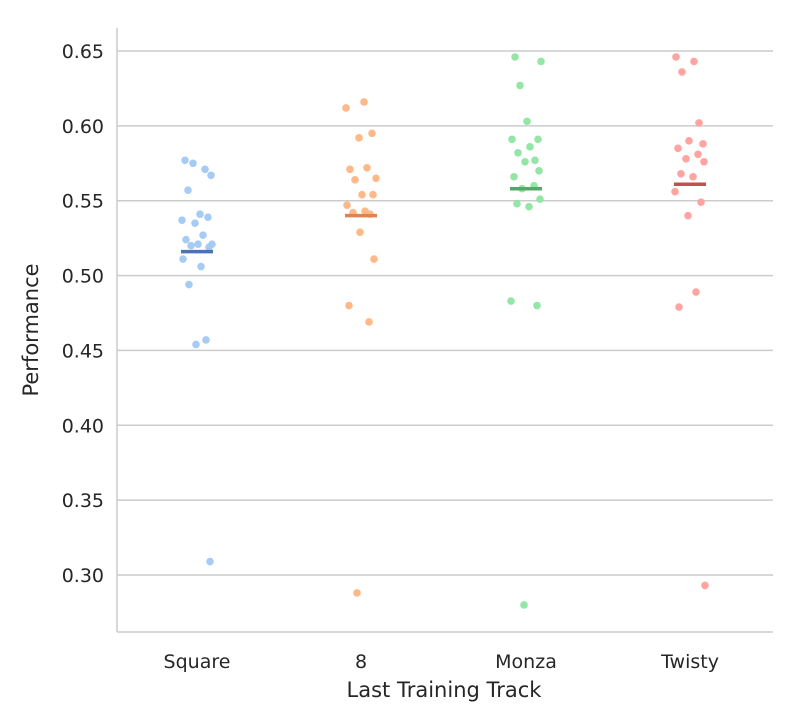 The width and height of the screenshot is (790, 708). Describe the element at coordinates (441, 662) in the screenshot. I see `x-tick-labels: Square 8 Monza Twisty` at that location.